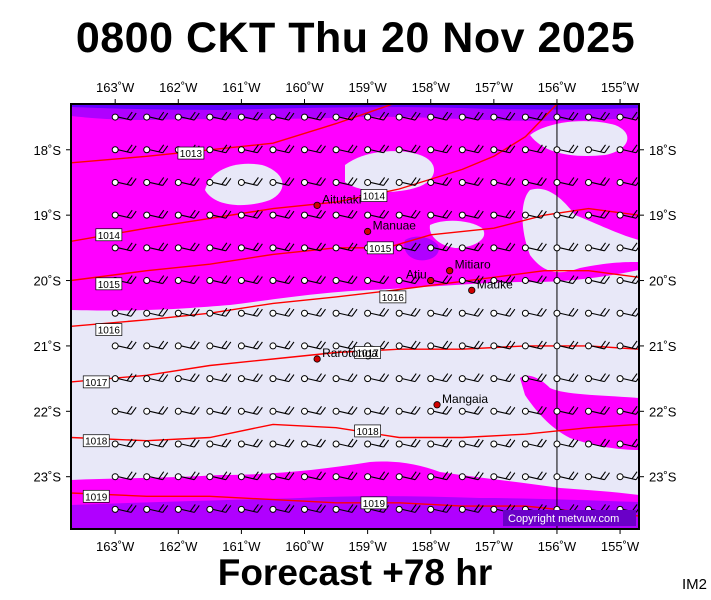  What do you see at coordinates (465, 399) in the screenshot?
I see `svg-text: Mangaia` at bounding box center [465, 399].